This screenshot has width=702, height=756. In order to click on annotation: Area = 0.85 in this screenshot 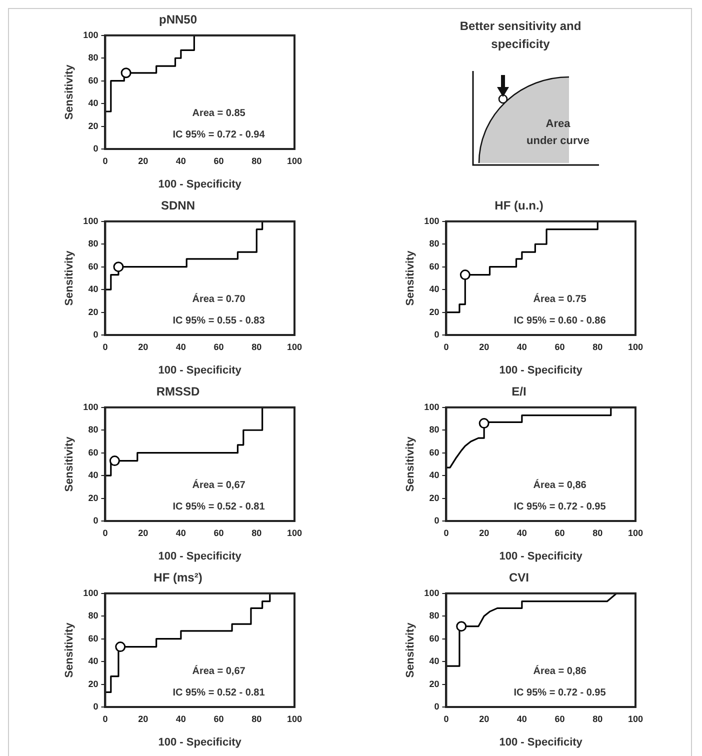, I will do `click(219, 114)`.